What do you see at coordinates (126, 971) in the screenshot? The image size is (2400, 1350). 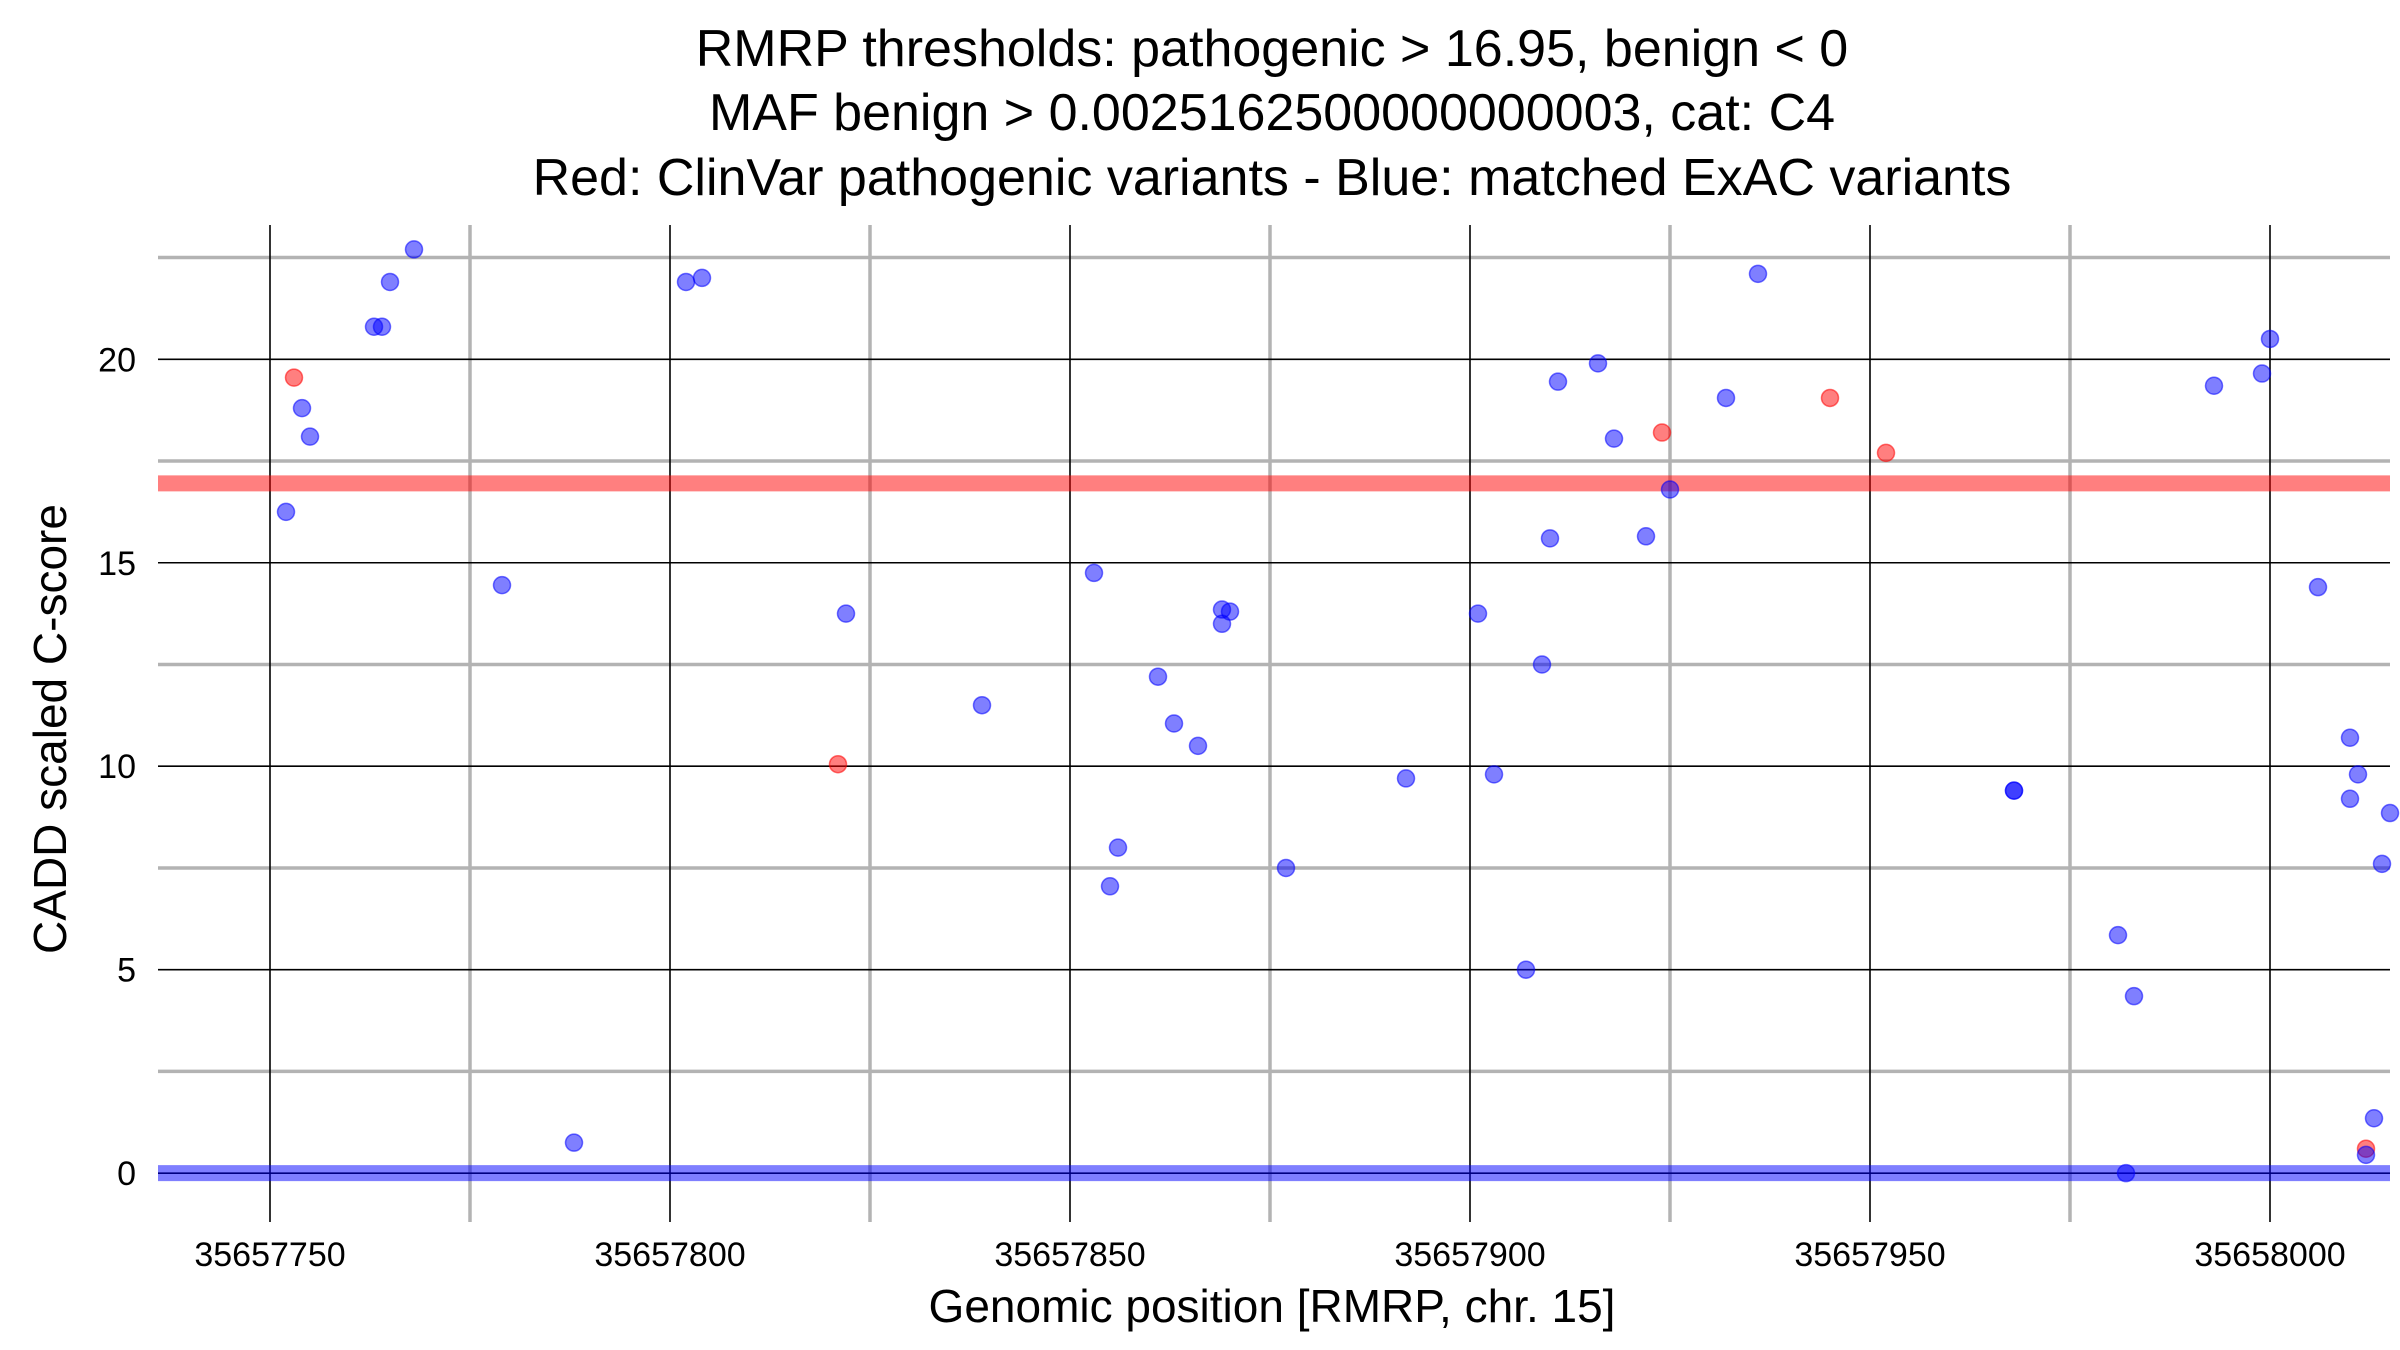 I see `y-tick-label: 5` at bounding box center [126, 971].